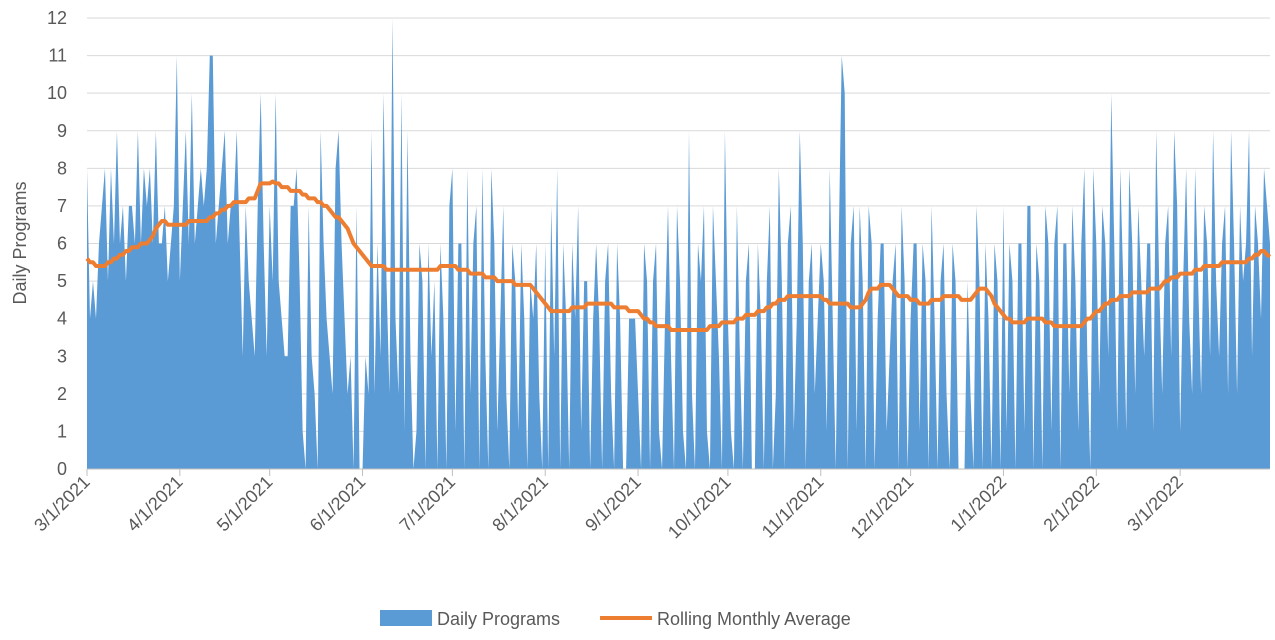  I want to click on y-tick-label: 0, so click(62, 469).